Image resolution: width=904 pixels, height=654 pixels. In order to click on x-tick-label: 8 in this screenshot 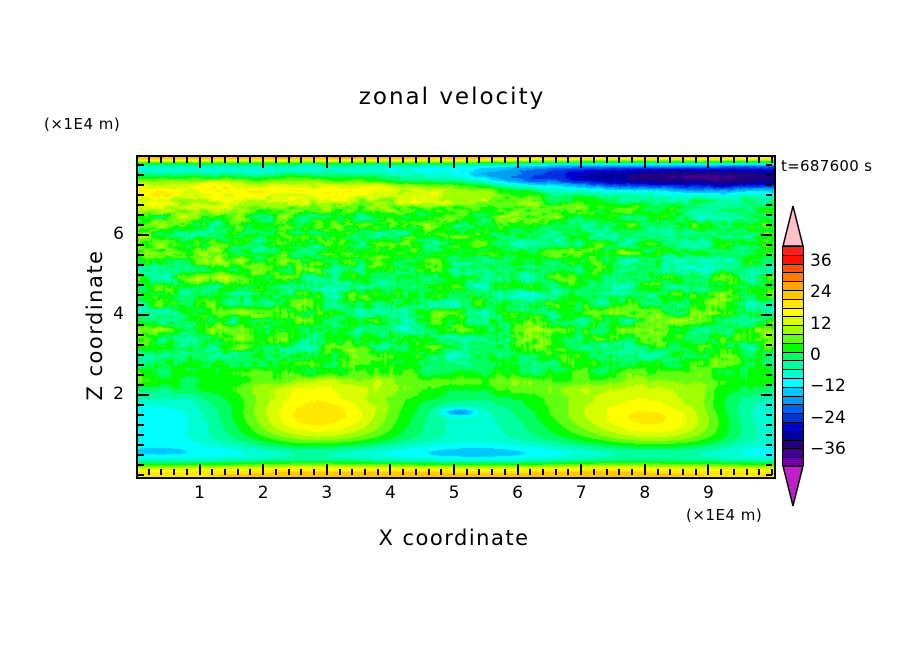, I will do `click(645, 493)`.